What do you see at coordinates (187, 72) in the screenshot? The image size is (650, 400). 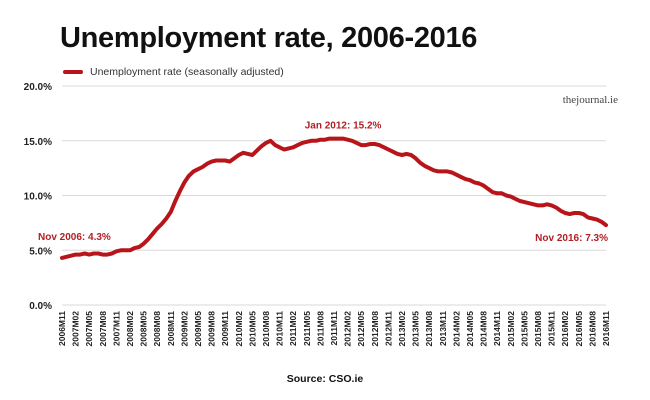 I see `legend-label: Unemployment rate (seasonally adjusted)` at bounding box center [187, 72].